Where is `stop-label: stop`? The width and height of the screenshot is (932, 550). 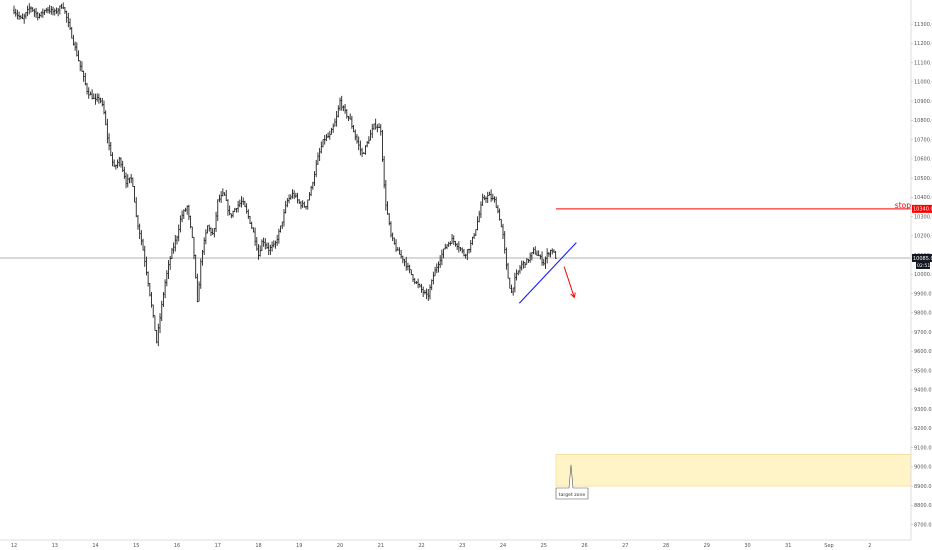
stop-label: stop is located at coordinates (903, 205).